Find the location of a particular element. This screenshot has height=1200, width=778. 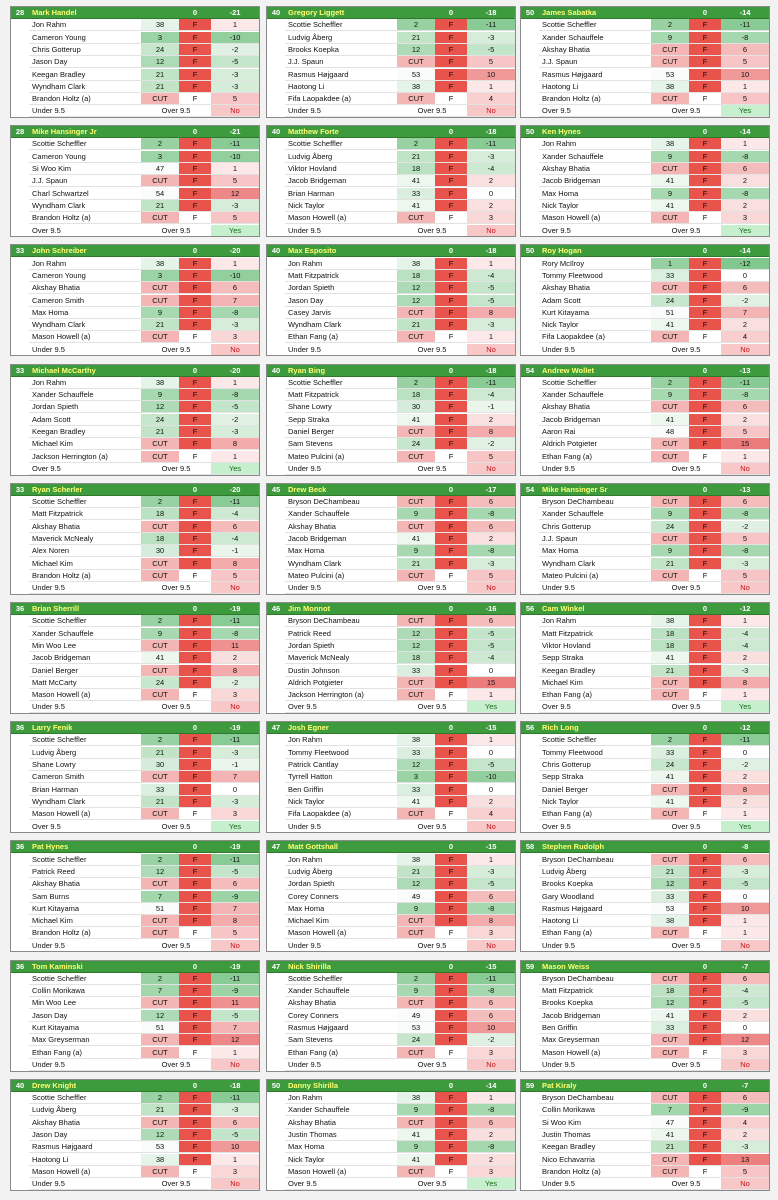

player-score: 1 is located at coordinates (235, 25).